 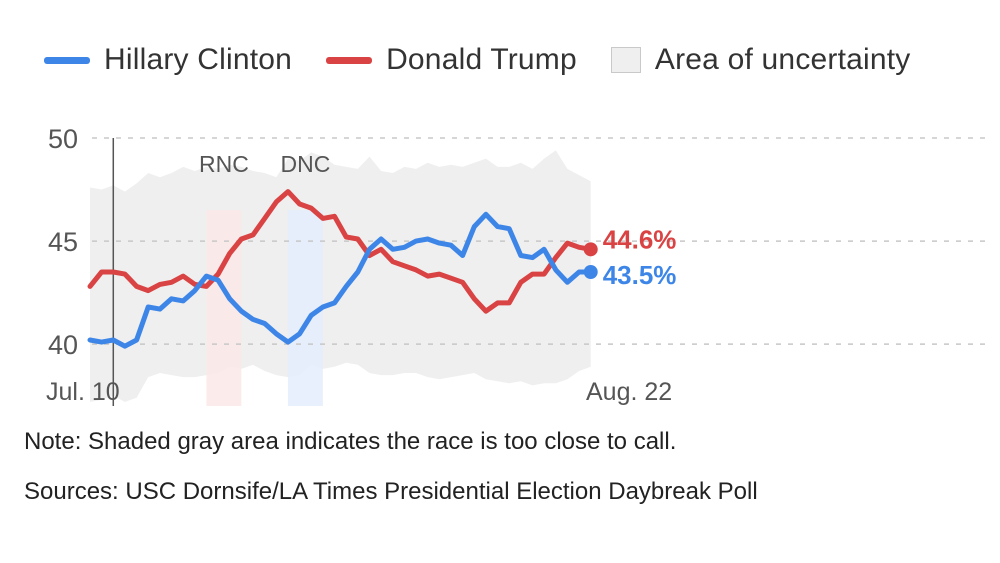 I want to click on legend-swatch-clinton, so click(x=67, y=60).